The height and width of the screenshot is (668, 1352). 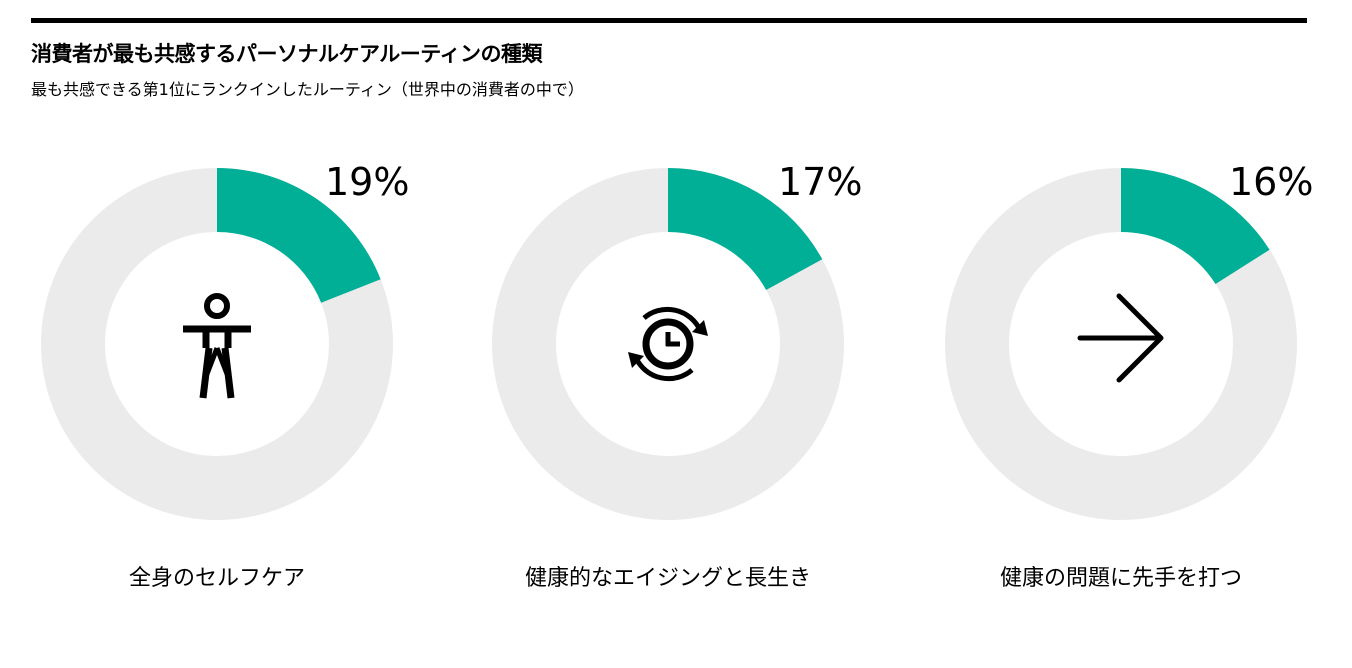 I want to click on body-figure-icon, so click(x=217, y=346).